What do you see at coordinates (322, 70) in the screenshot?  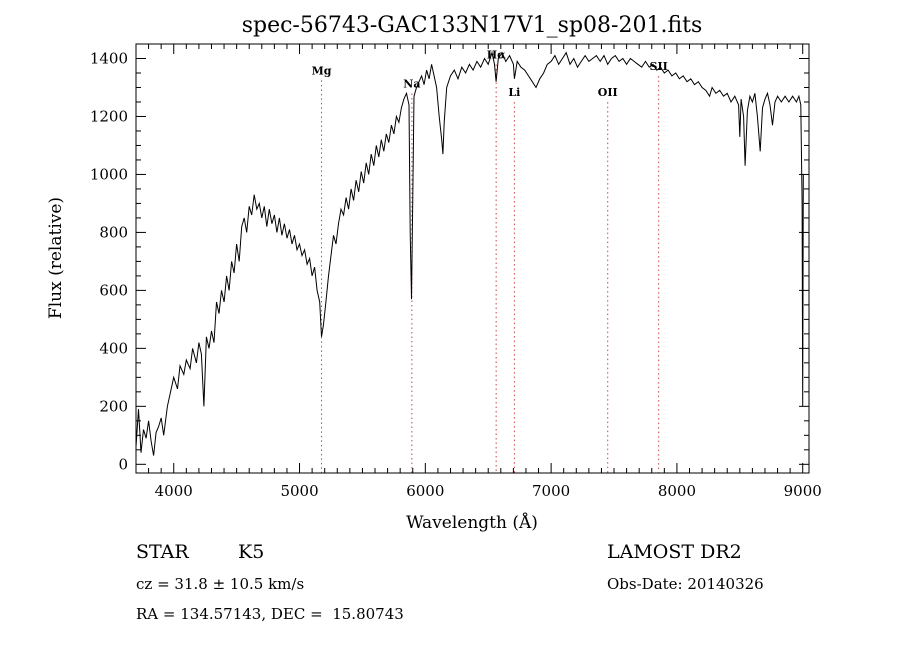 I see `spectral-line-label: Mg` at bounding box center [322, 70].